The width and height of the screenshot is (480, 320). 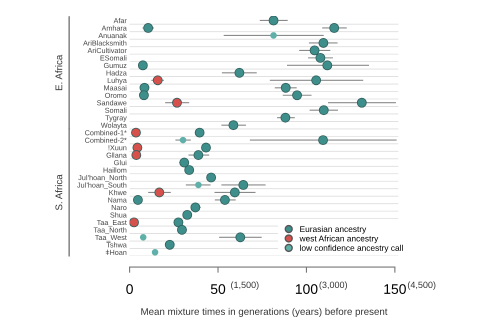 I want to click on legend-label: Eurasian ancestry, so click(x=333, y=230).